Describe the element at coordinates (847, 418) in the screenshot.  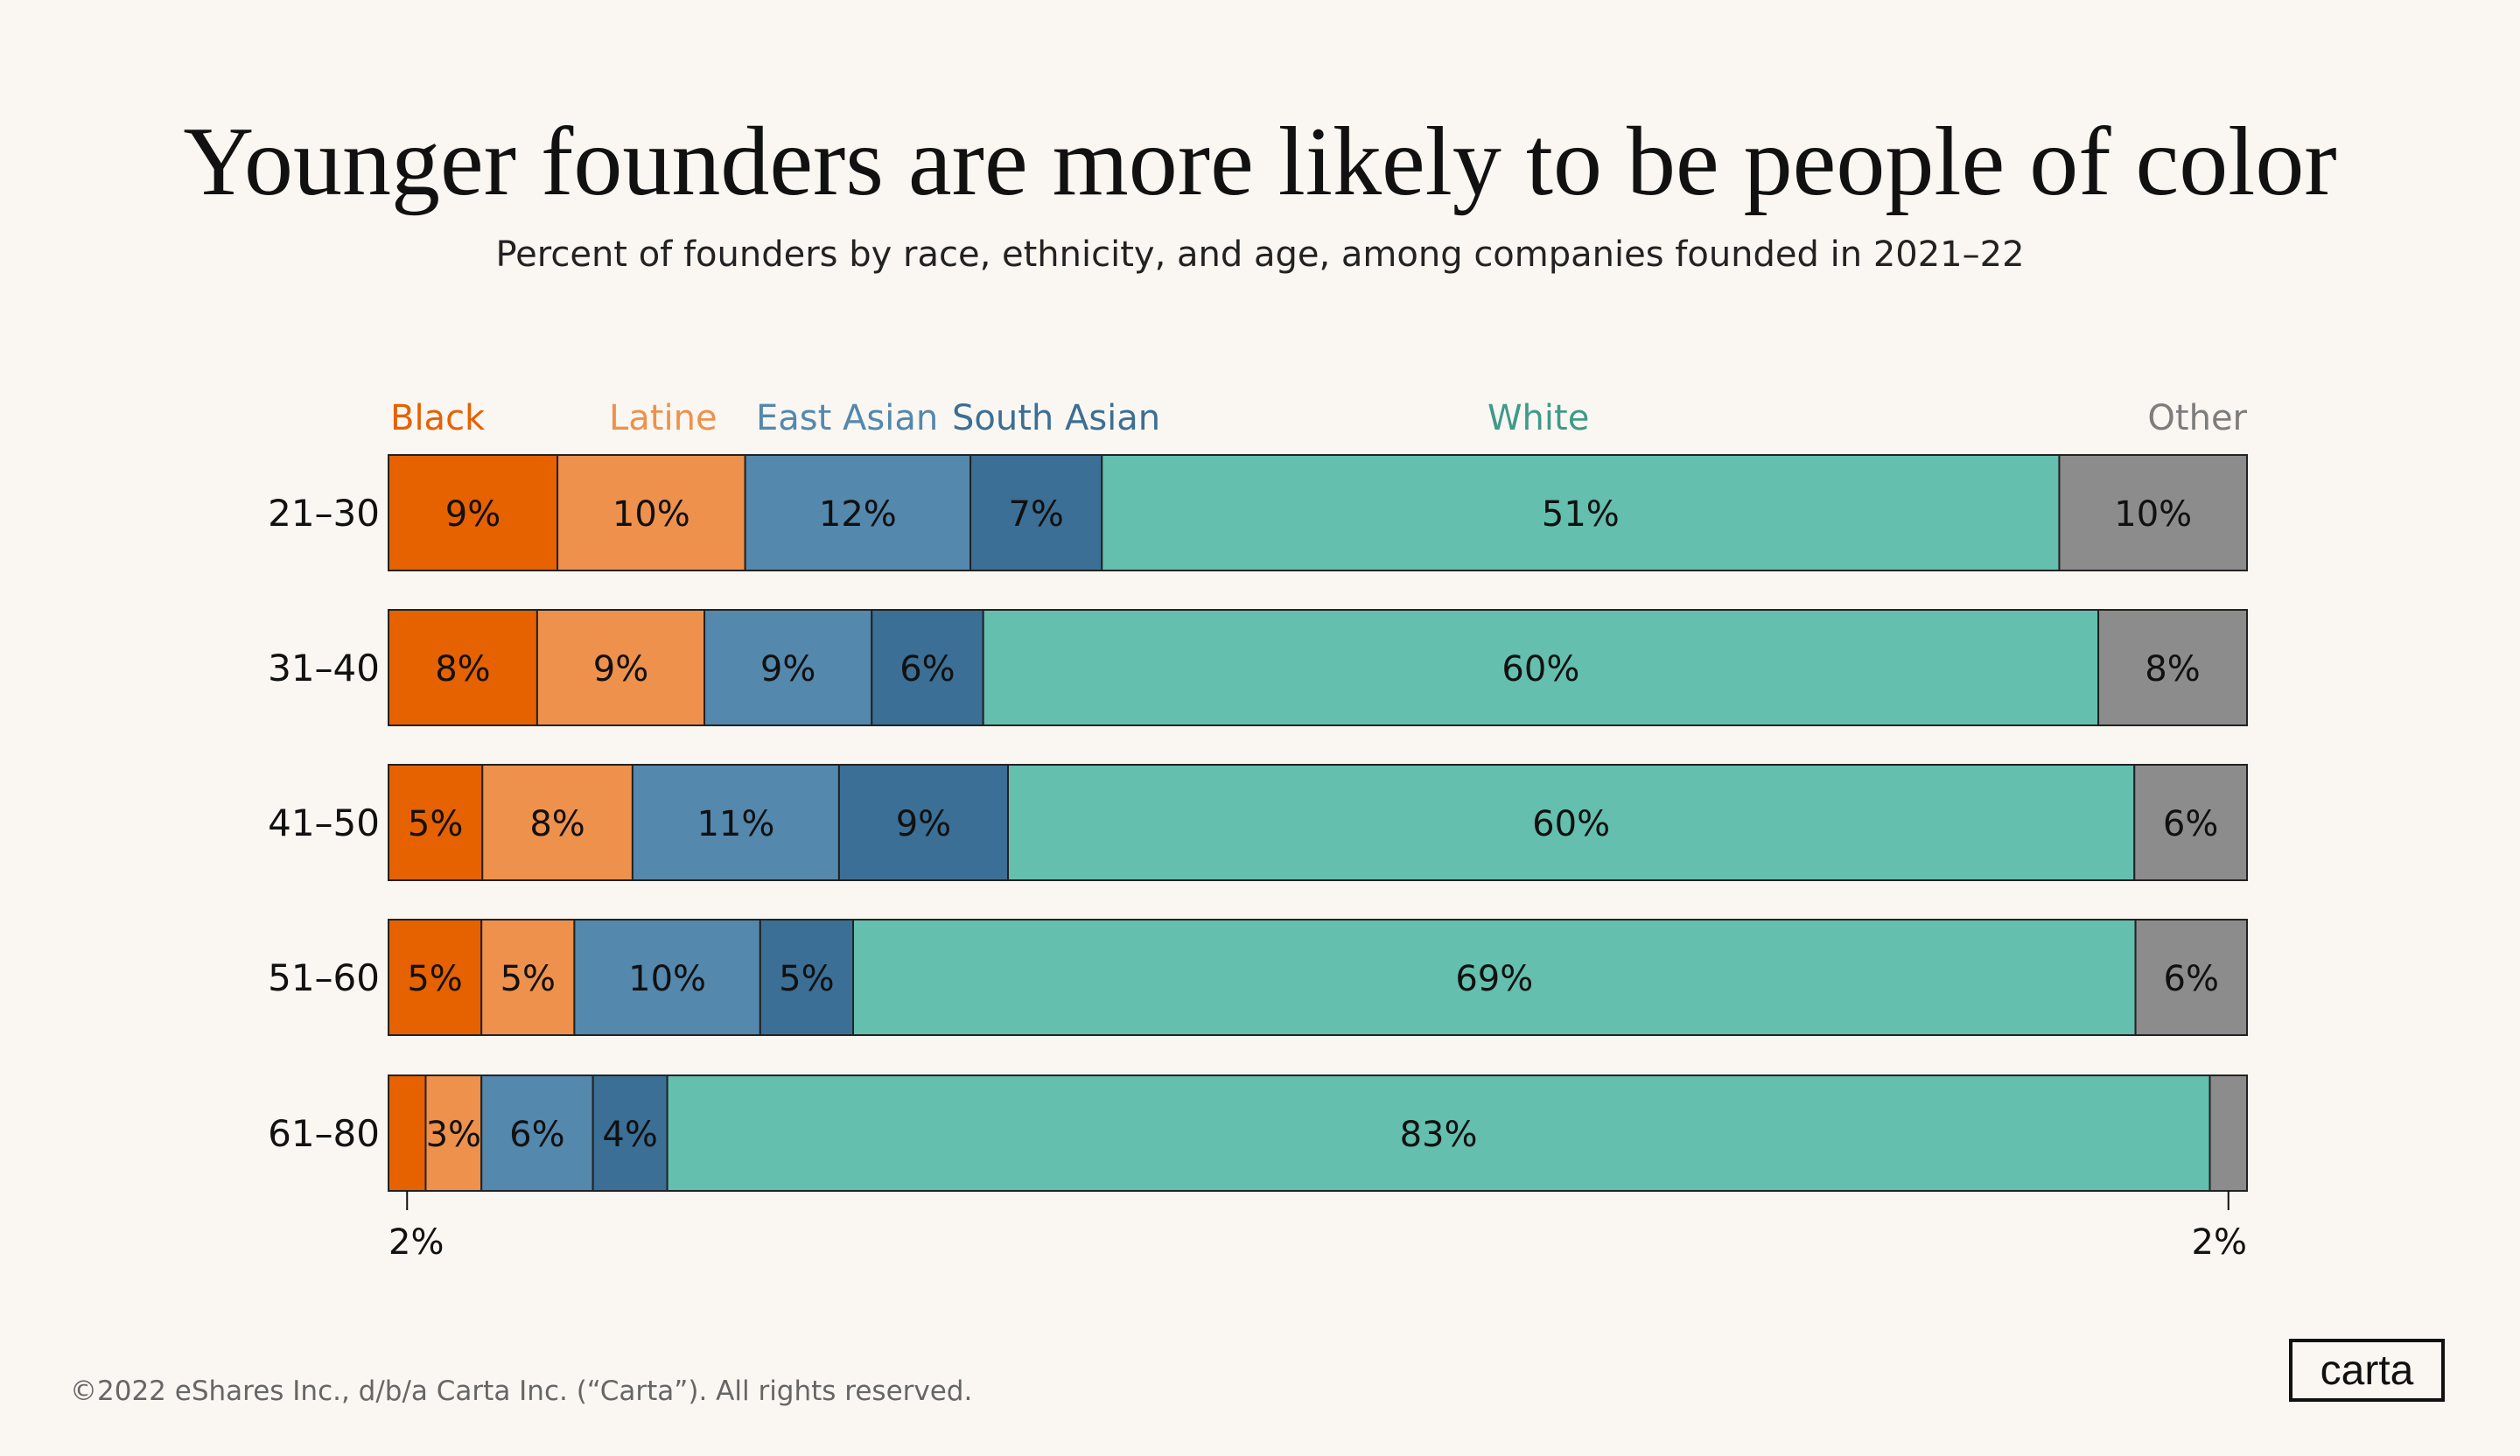
I see `legend-east-asian: East Asian` at that location.